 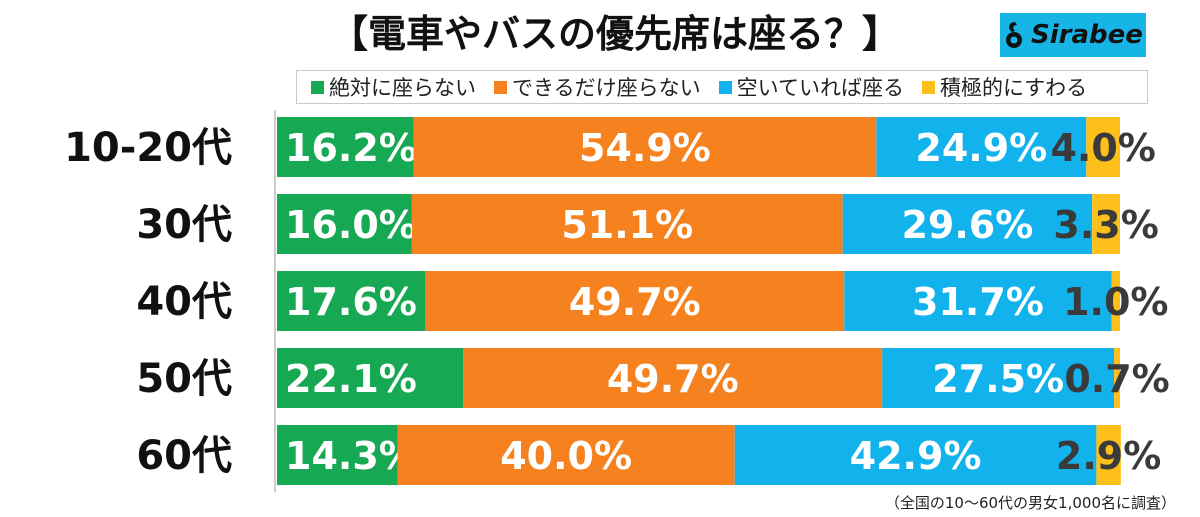 I want to click on data-label: 0.7%, so click(x=1116, y=379).